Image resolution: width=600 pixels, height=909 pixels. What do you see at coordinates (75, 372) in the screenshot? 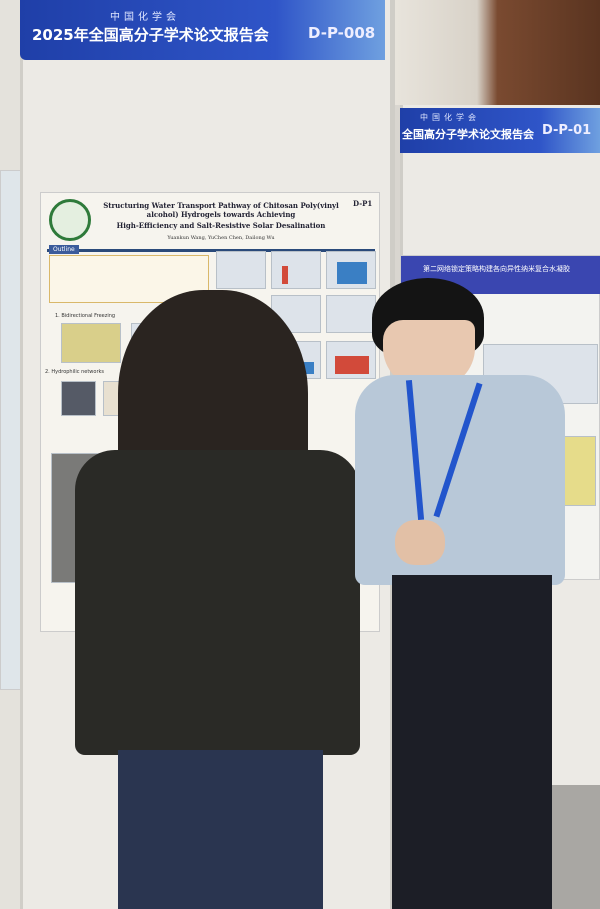
I see `section-2: 2. Hydrophilic networks` at bounding box center [75, 372].